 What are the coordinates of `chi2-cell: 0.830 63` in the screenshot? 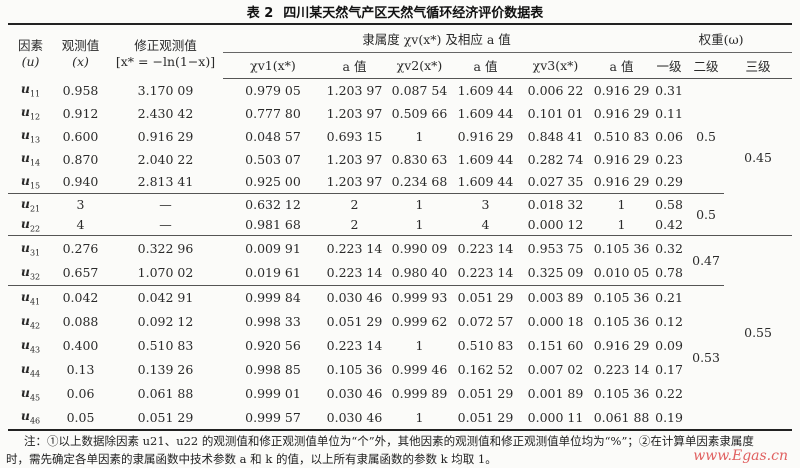 It's located at (419, 159).